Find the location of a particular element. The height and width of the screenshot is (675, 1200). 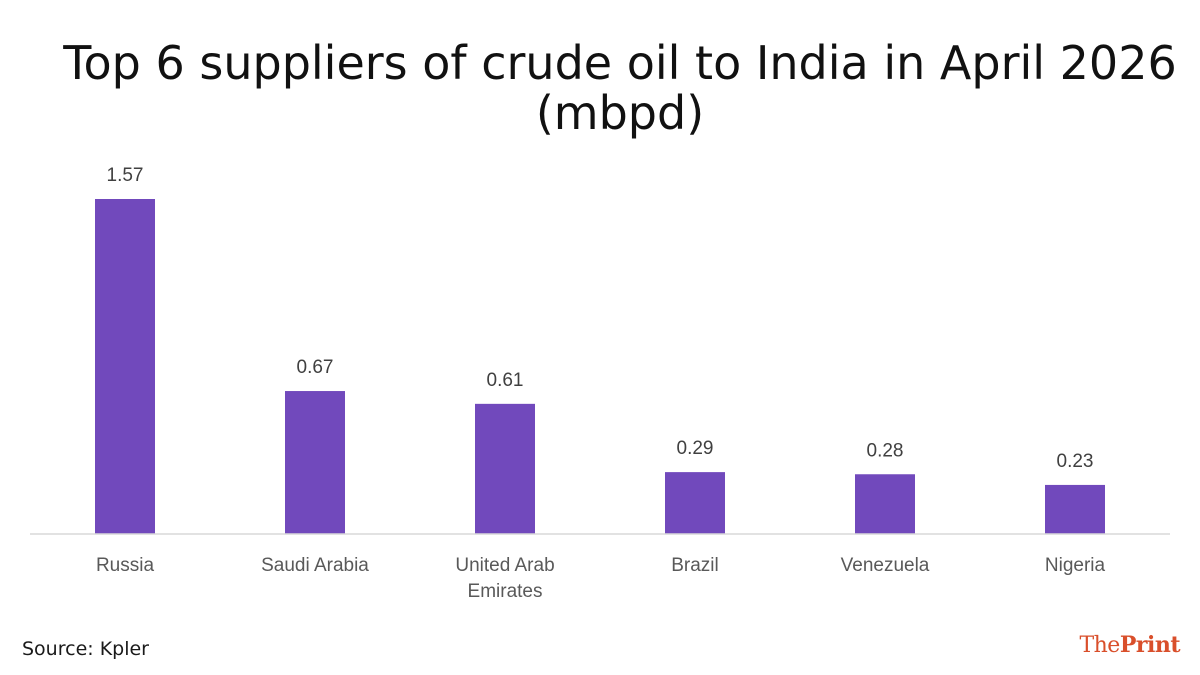

x-tick-label: Saudi Arabia is located at coordinates (315, 565).